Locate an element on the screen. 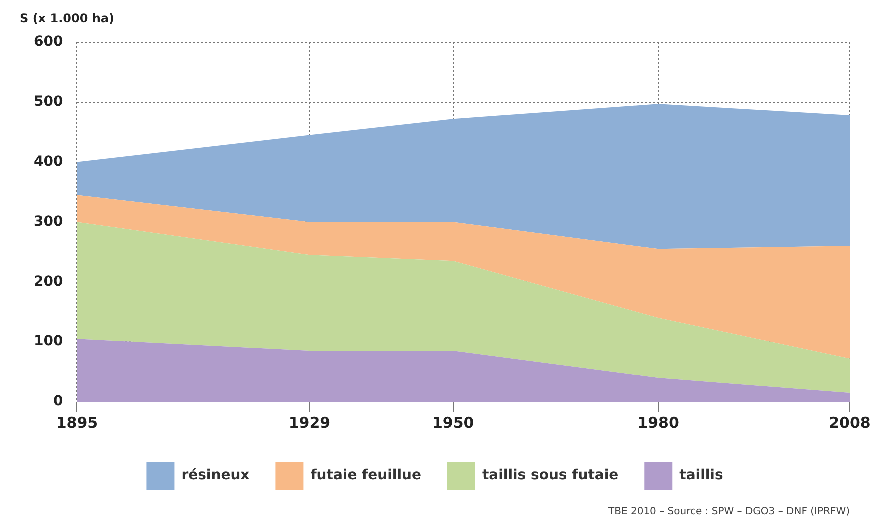  x-tick-label: 1929 is located at coordinates (309, 423).